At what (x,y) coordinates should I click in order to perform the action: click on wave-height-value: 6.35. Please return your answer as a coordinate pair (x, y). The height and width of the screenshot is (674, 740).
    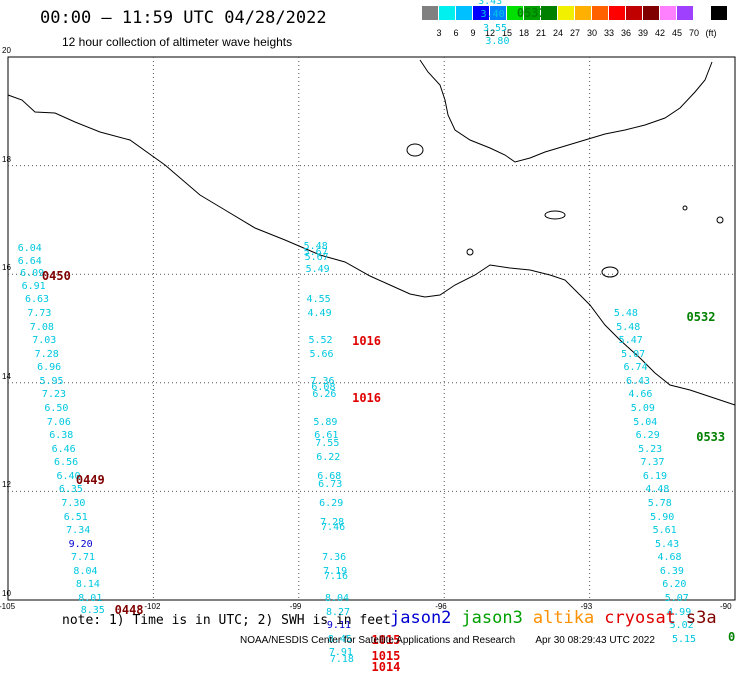
    Looking at the image, I should click on (70, 490).